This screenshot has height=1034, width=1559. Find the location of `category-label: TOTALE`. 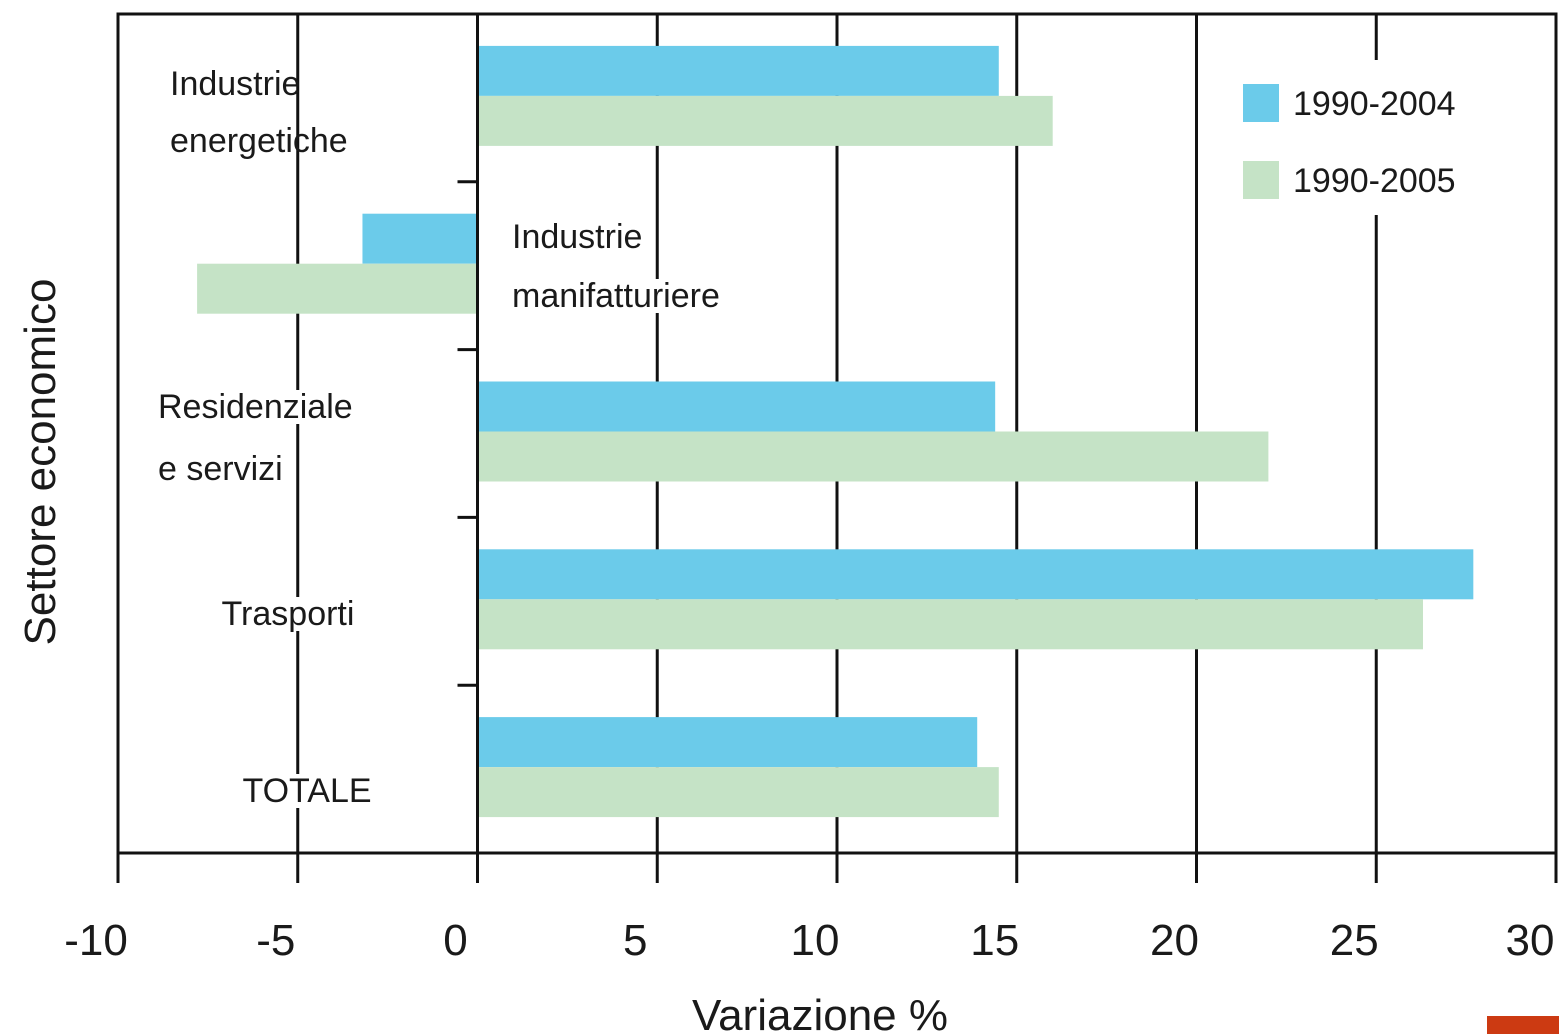

category-label: TOTALE is located at coordinates (306, 791).